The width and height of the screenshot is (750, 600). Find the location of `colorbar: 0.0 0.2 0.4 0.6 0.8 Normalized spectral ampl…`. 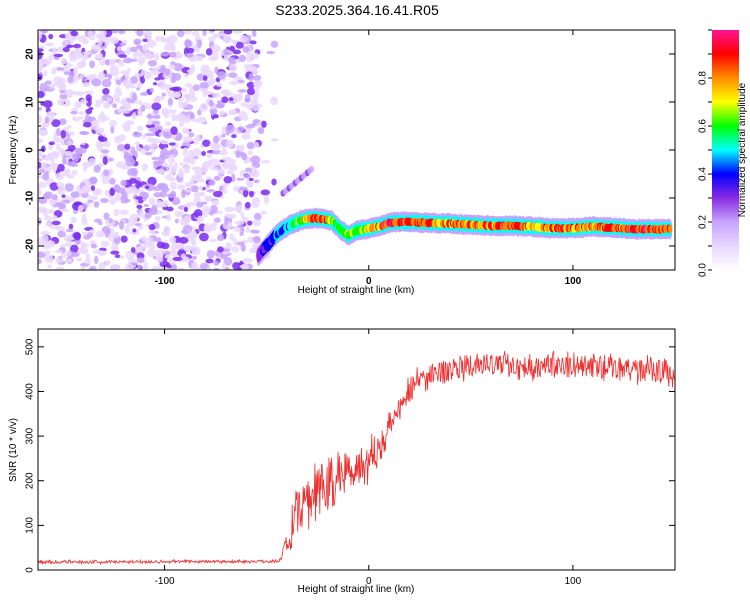

colorbar: 0.0 0.2 0.4 0.6 0.8 Normalized spectral ampl… is located at coordinates (723, 153).